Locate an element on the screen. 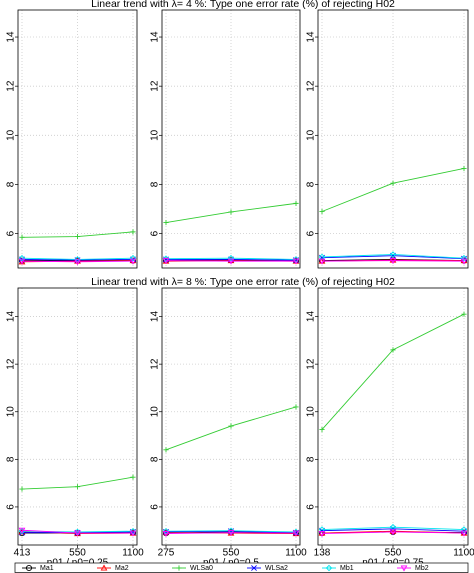 The image size is (474, 573). legend-label: Ma2 is located at coordinates (122, 568).